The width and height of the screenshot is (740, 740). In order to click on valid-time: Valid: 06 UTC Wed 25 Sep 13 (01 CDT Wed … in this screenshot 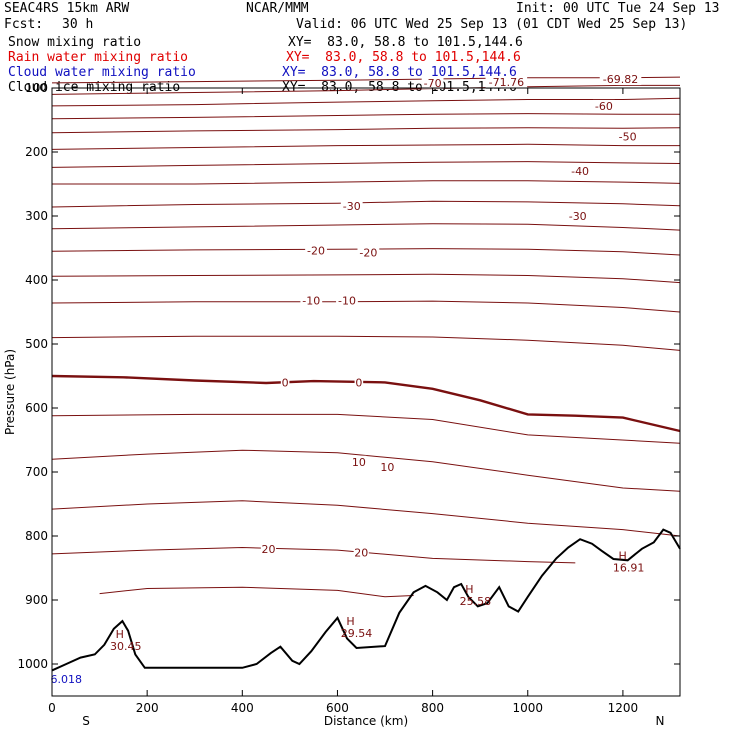, I will do `click(492, 24)`.